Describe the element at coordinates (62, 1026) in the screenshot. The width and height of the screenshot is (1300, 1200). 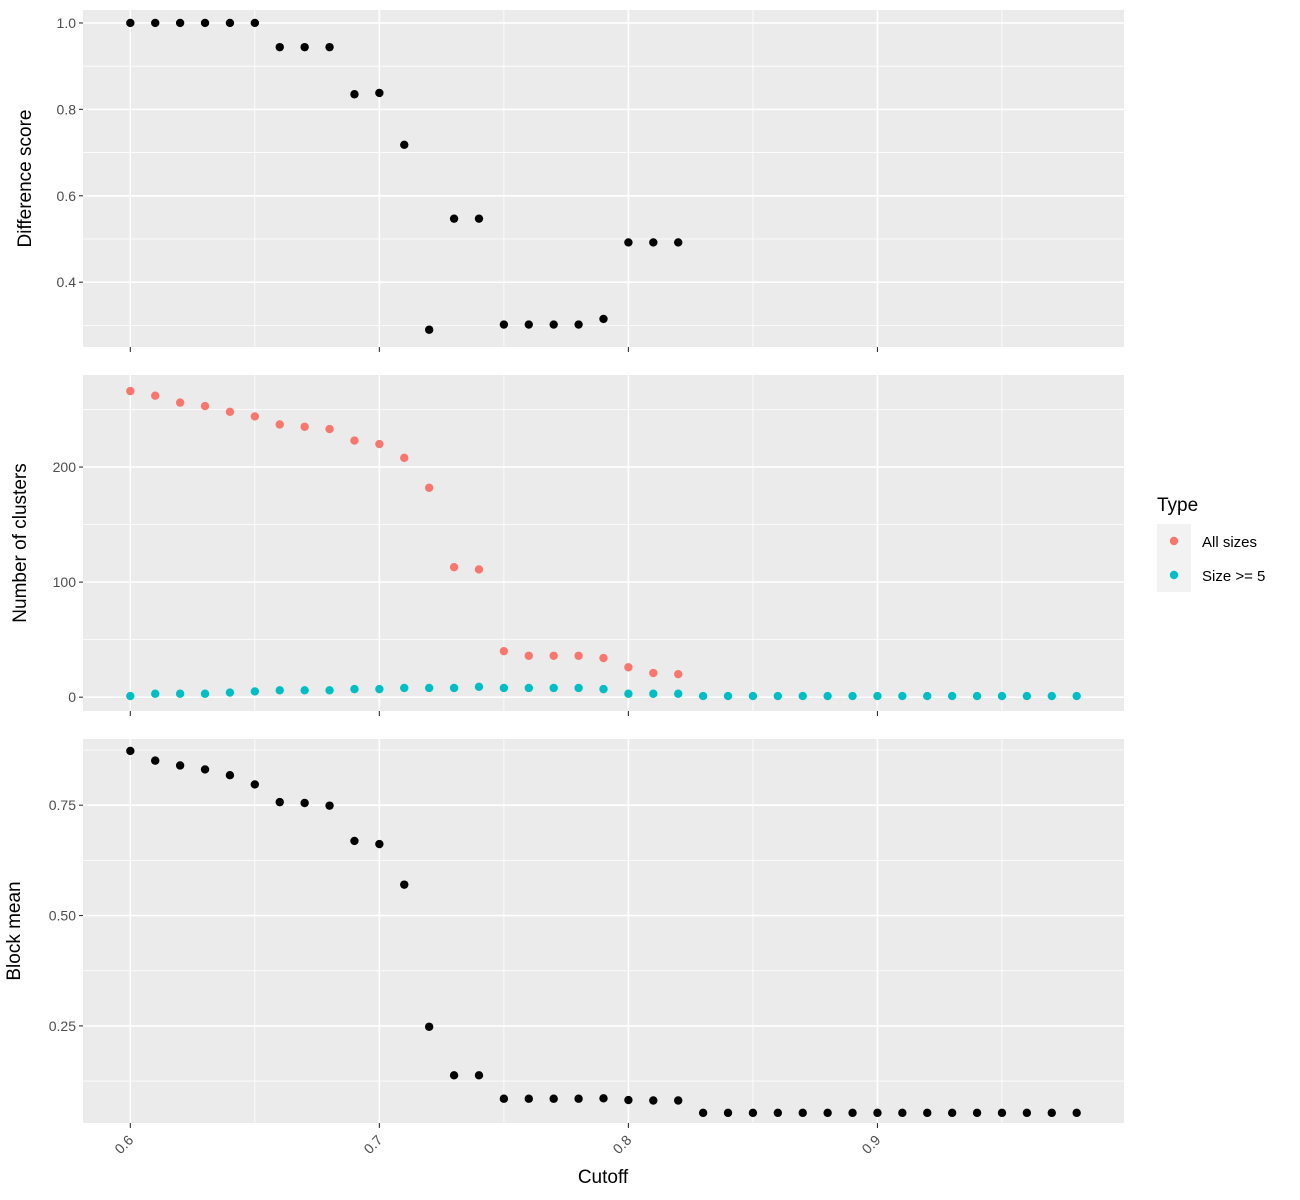
I see `y-tick-label: 0.25` at that location.